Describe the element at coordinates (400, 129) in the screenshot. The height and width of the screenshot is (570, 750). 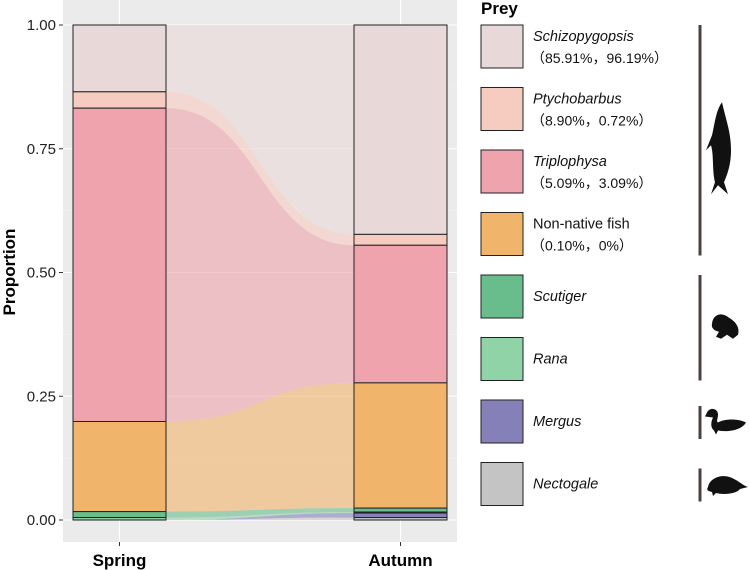
I see `bar-segment-autumn-schizopygopsis` at that location.